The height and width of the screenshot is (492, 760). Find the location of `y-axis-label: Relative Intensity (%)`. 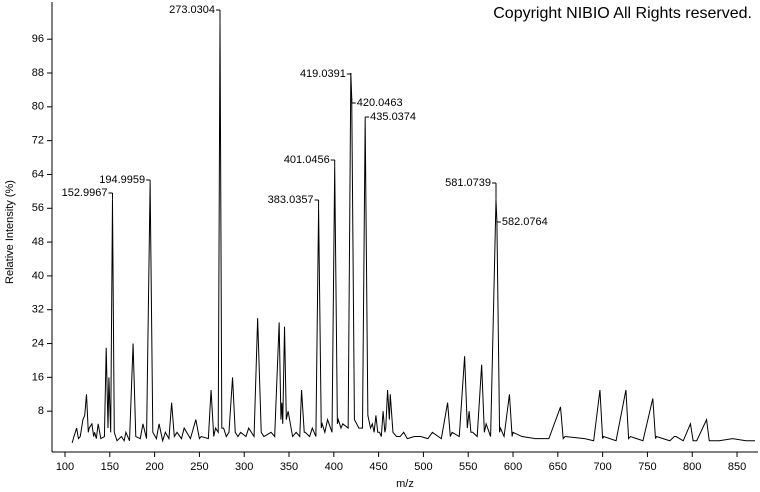

y-axis-label: Relative Intensity (%) is located at coordinates (10, 232).